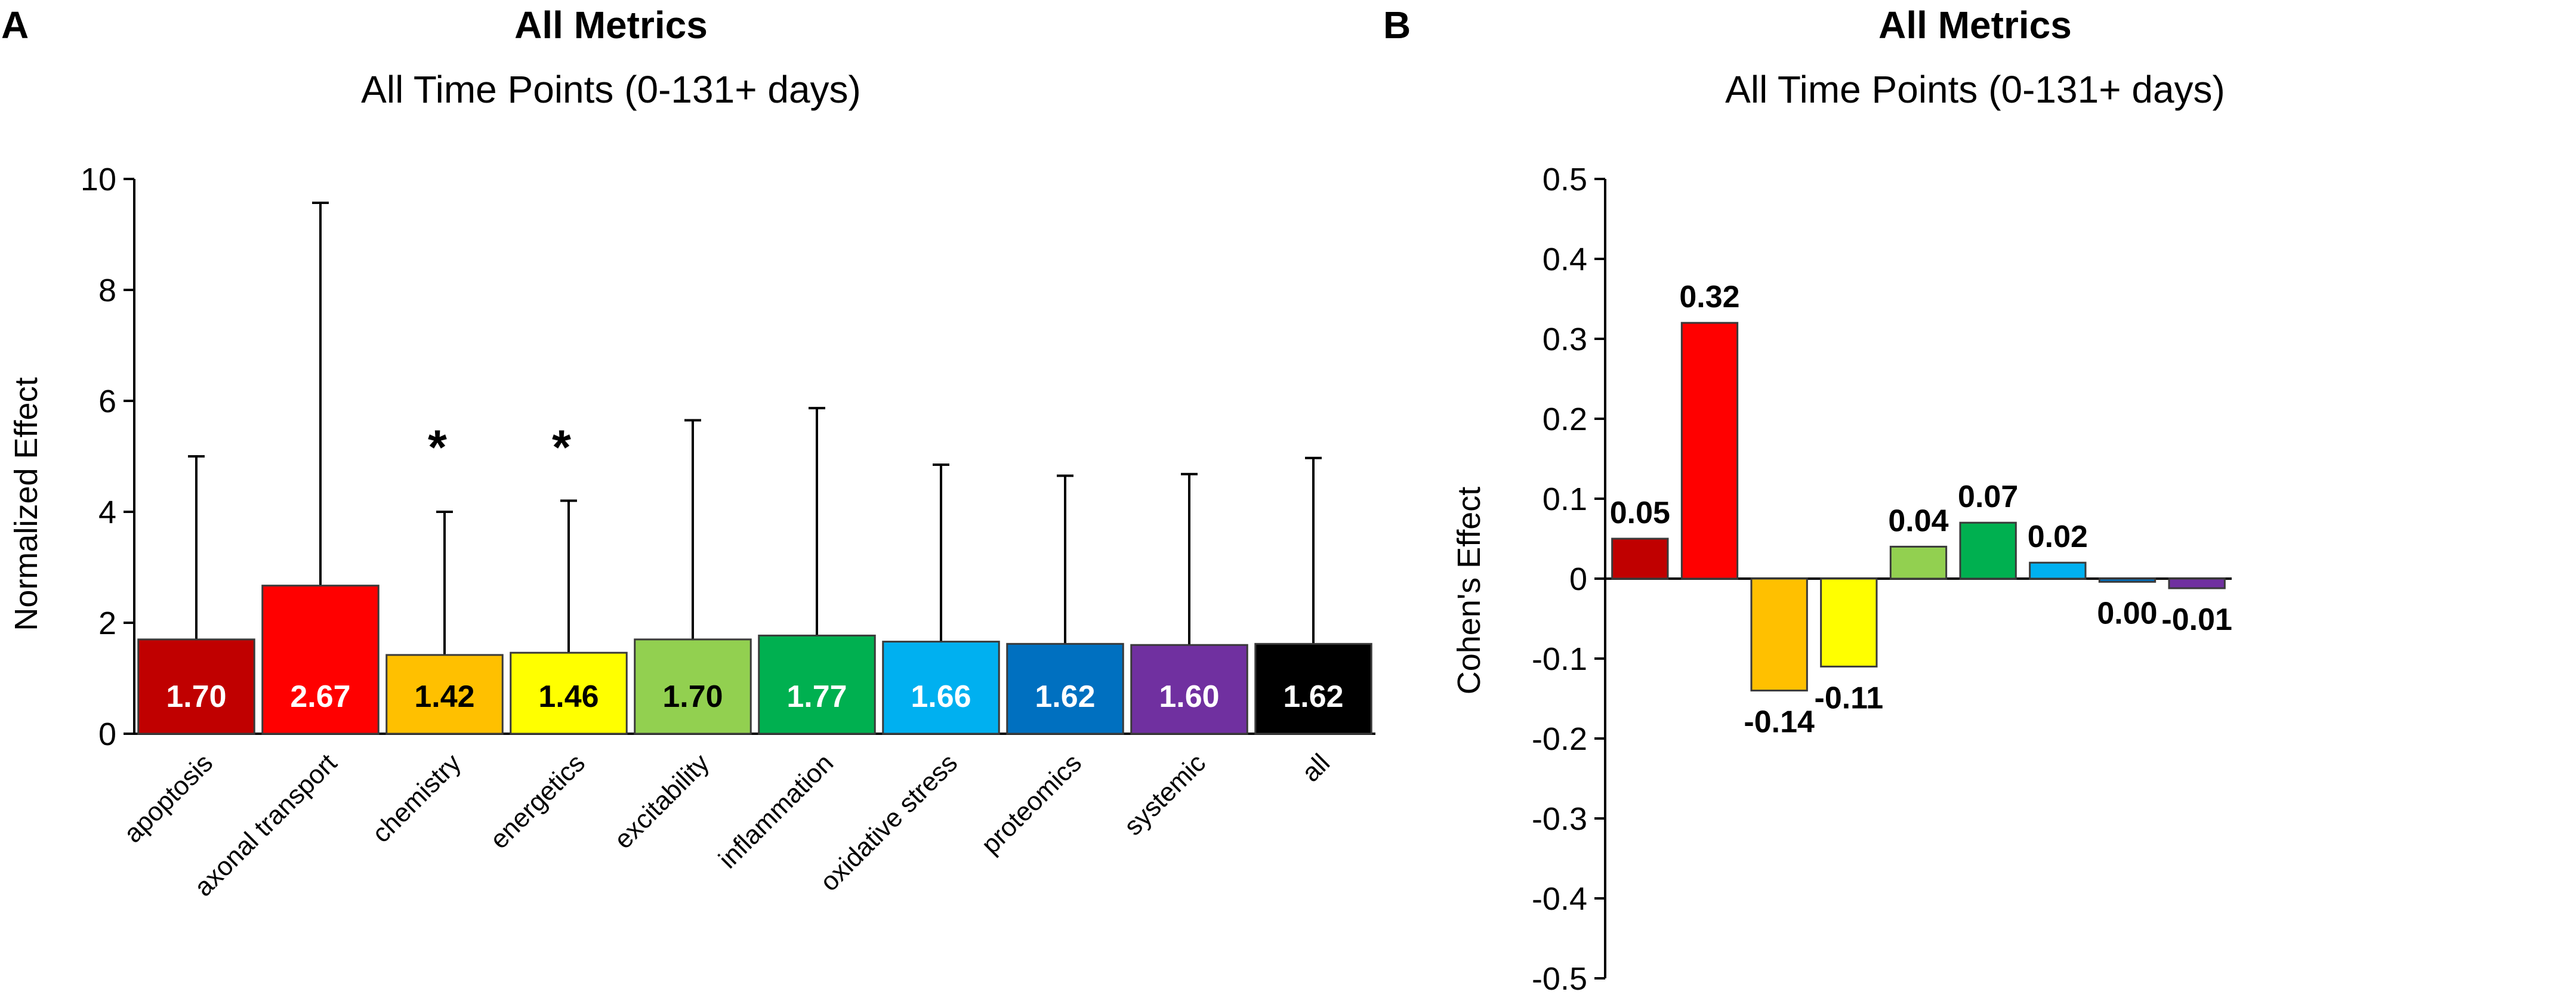 This screenshot has height=998, width=2576. Describe the element at coordinates (1988, 550) in the screenshot. I see `panel-b-bar-inflammation` at that location.